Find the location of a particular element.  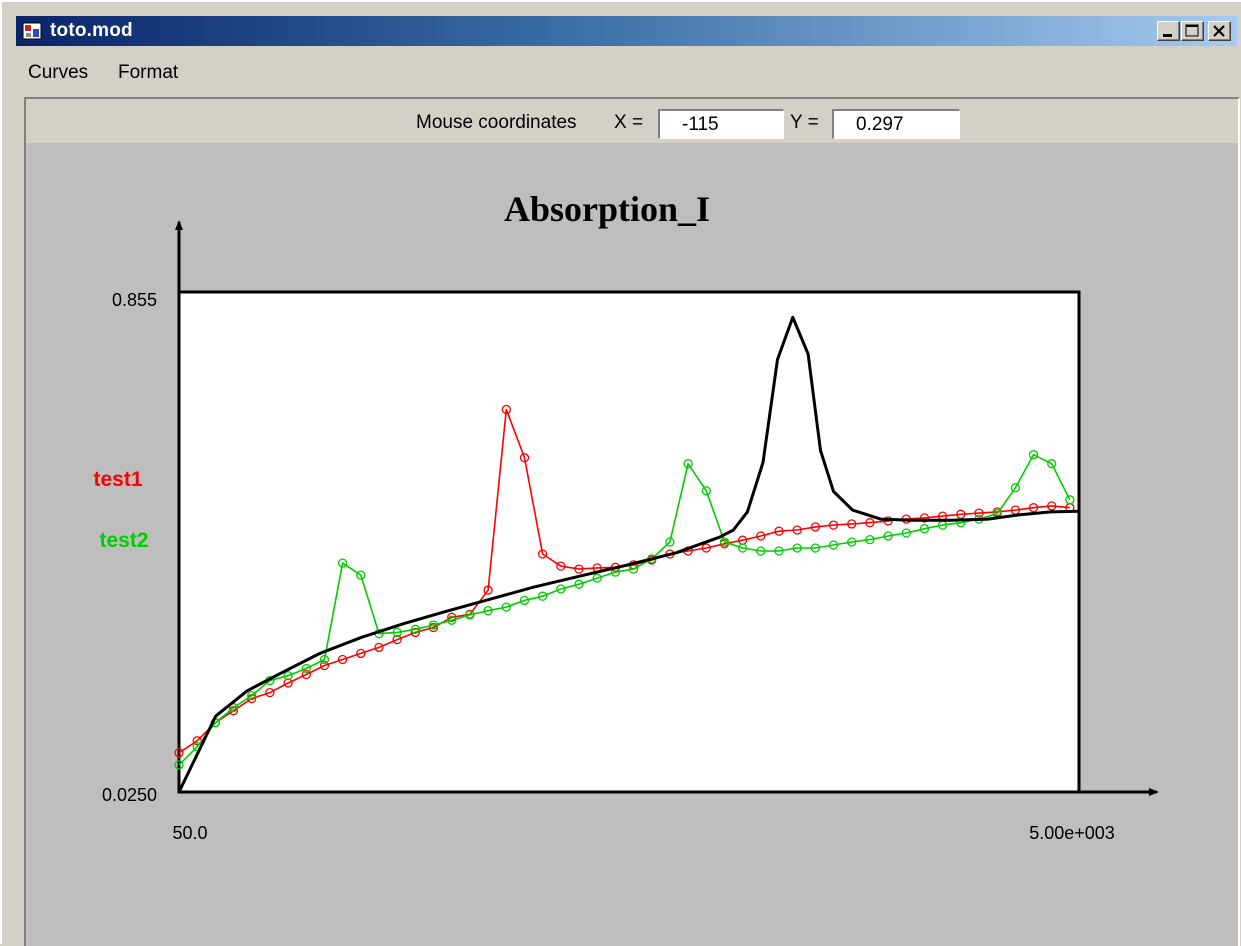

maximize-icon is located at coordinates (1192, 30).